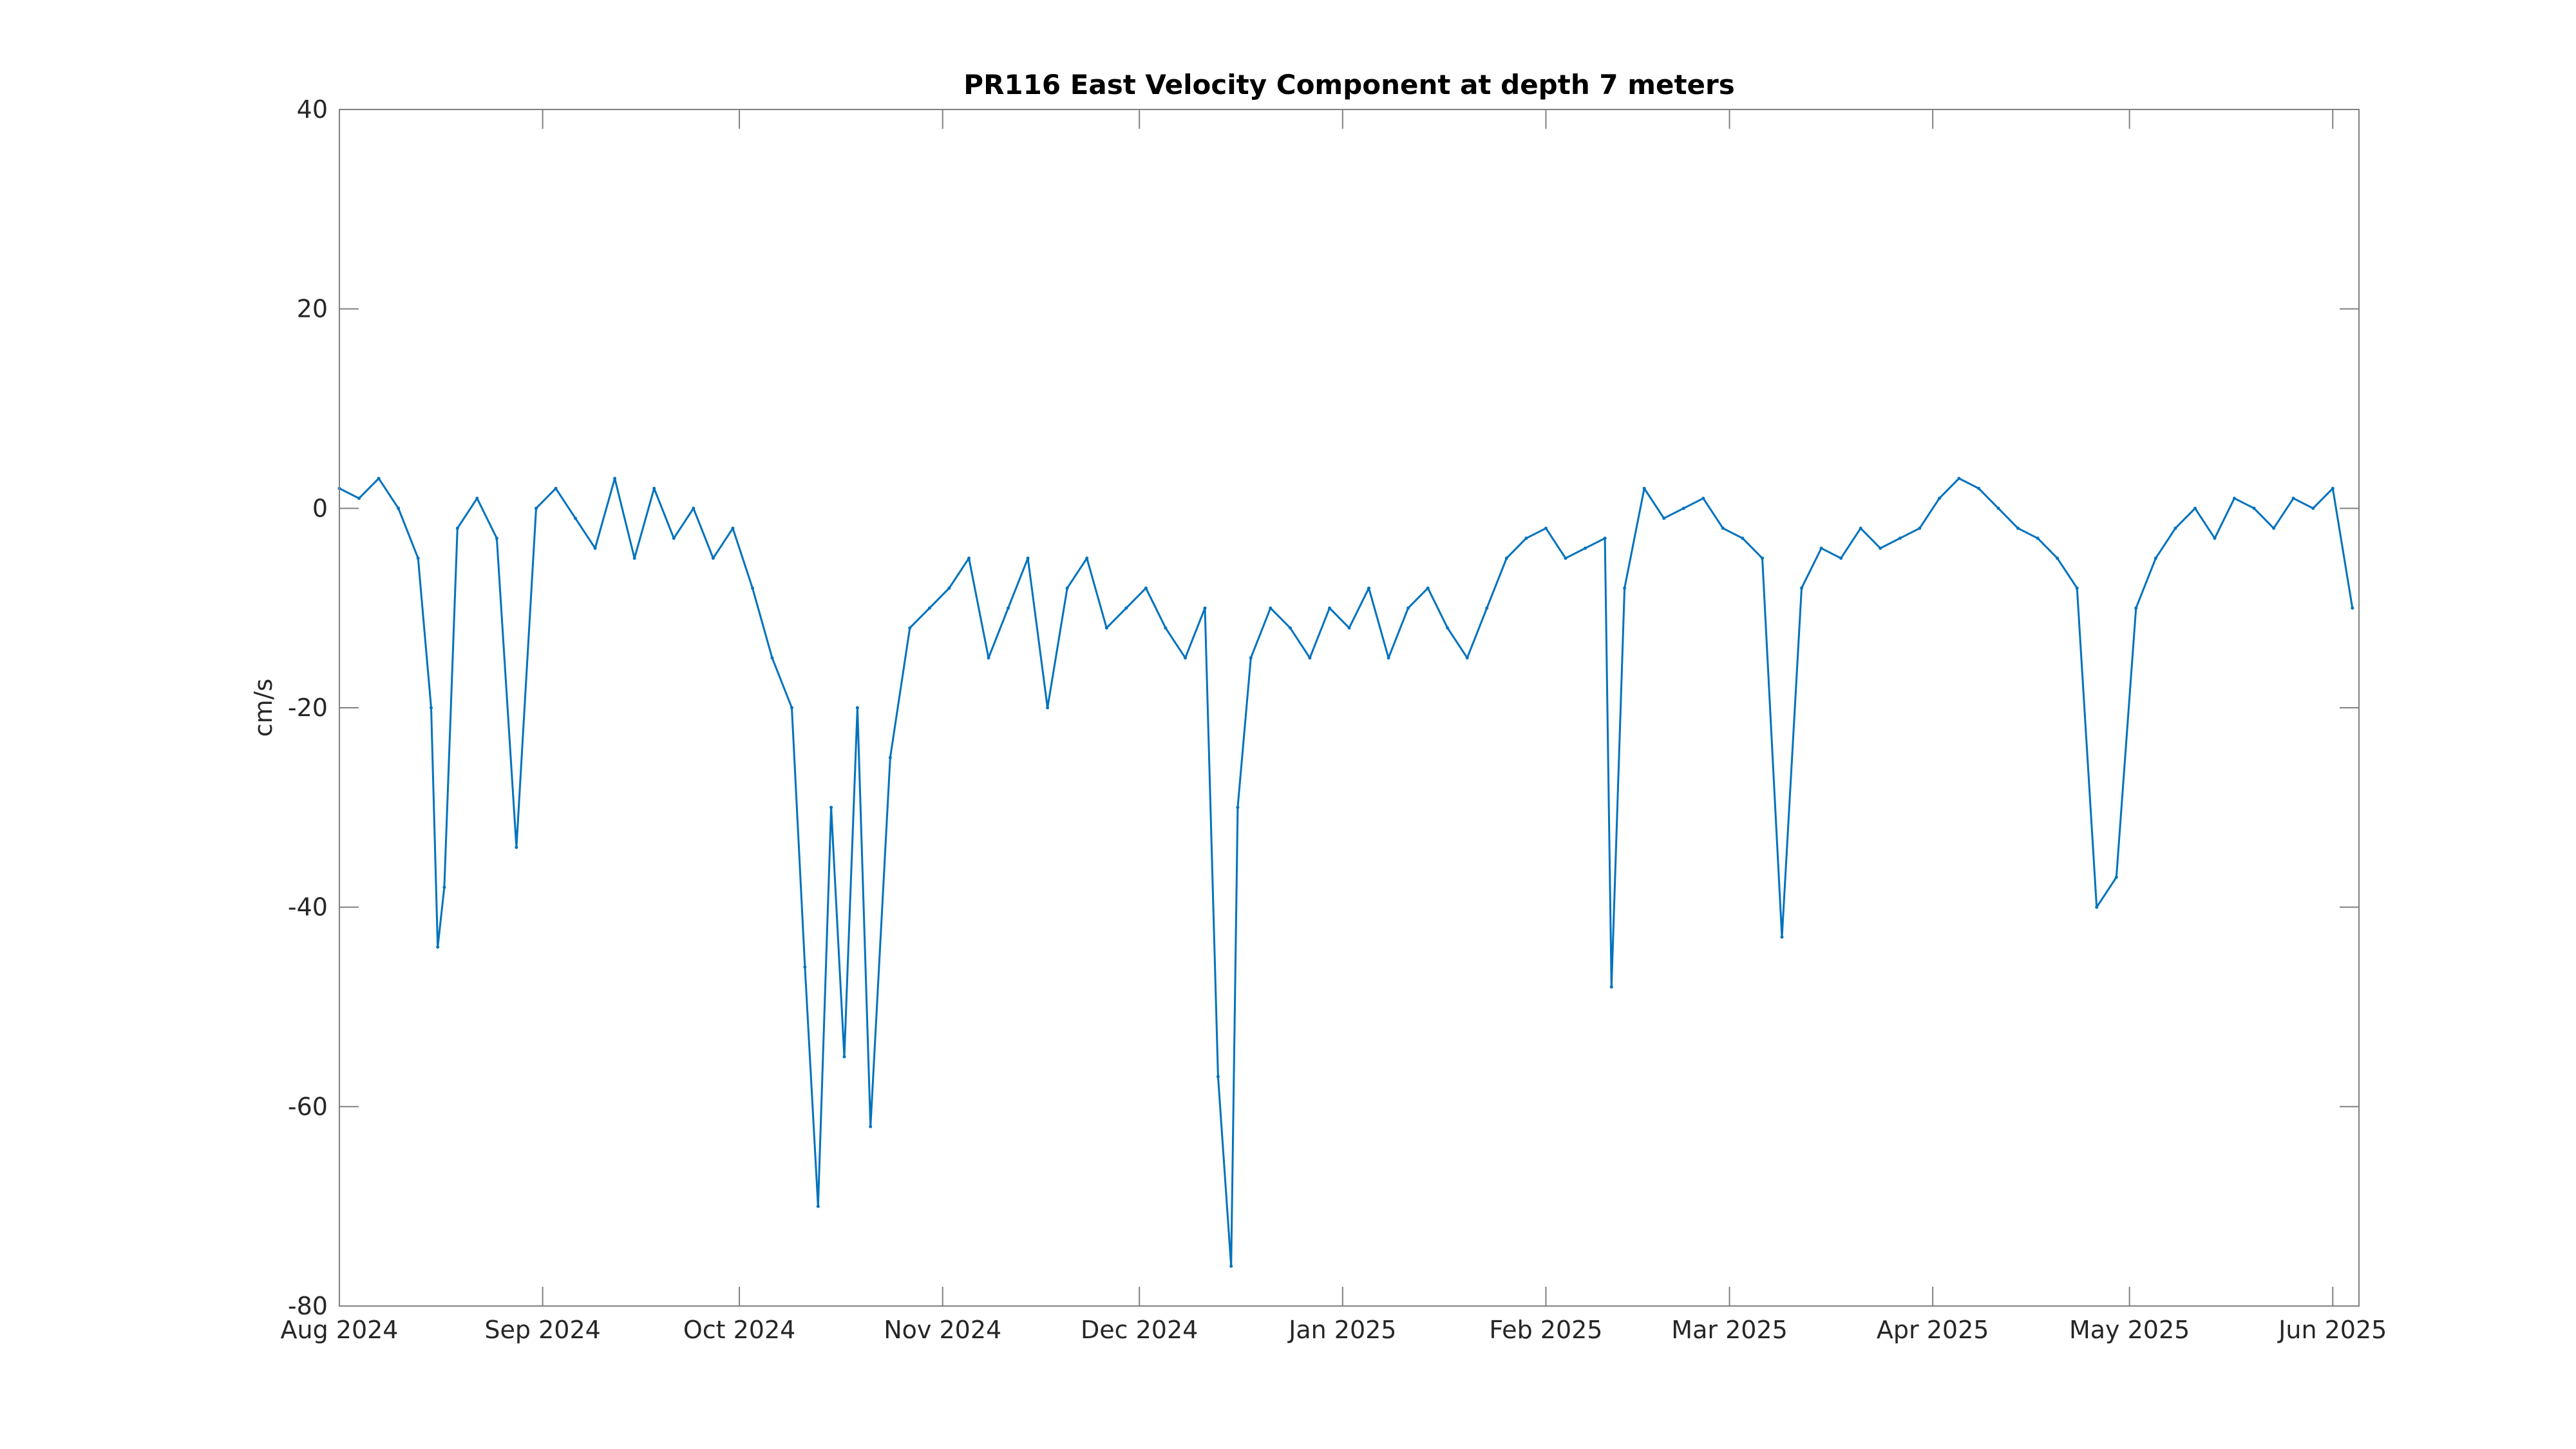  Describe the element at coordinates (263, 708) in the screenshot. I see `y-axis-label: cm/s` at that location.